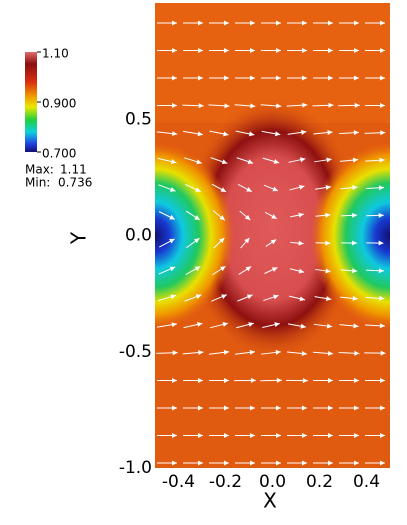  I want to click on min-label: Min:, so click(37, 183).